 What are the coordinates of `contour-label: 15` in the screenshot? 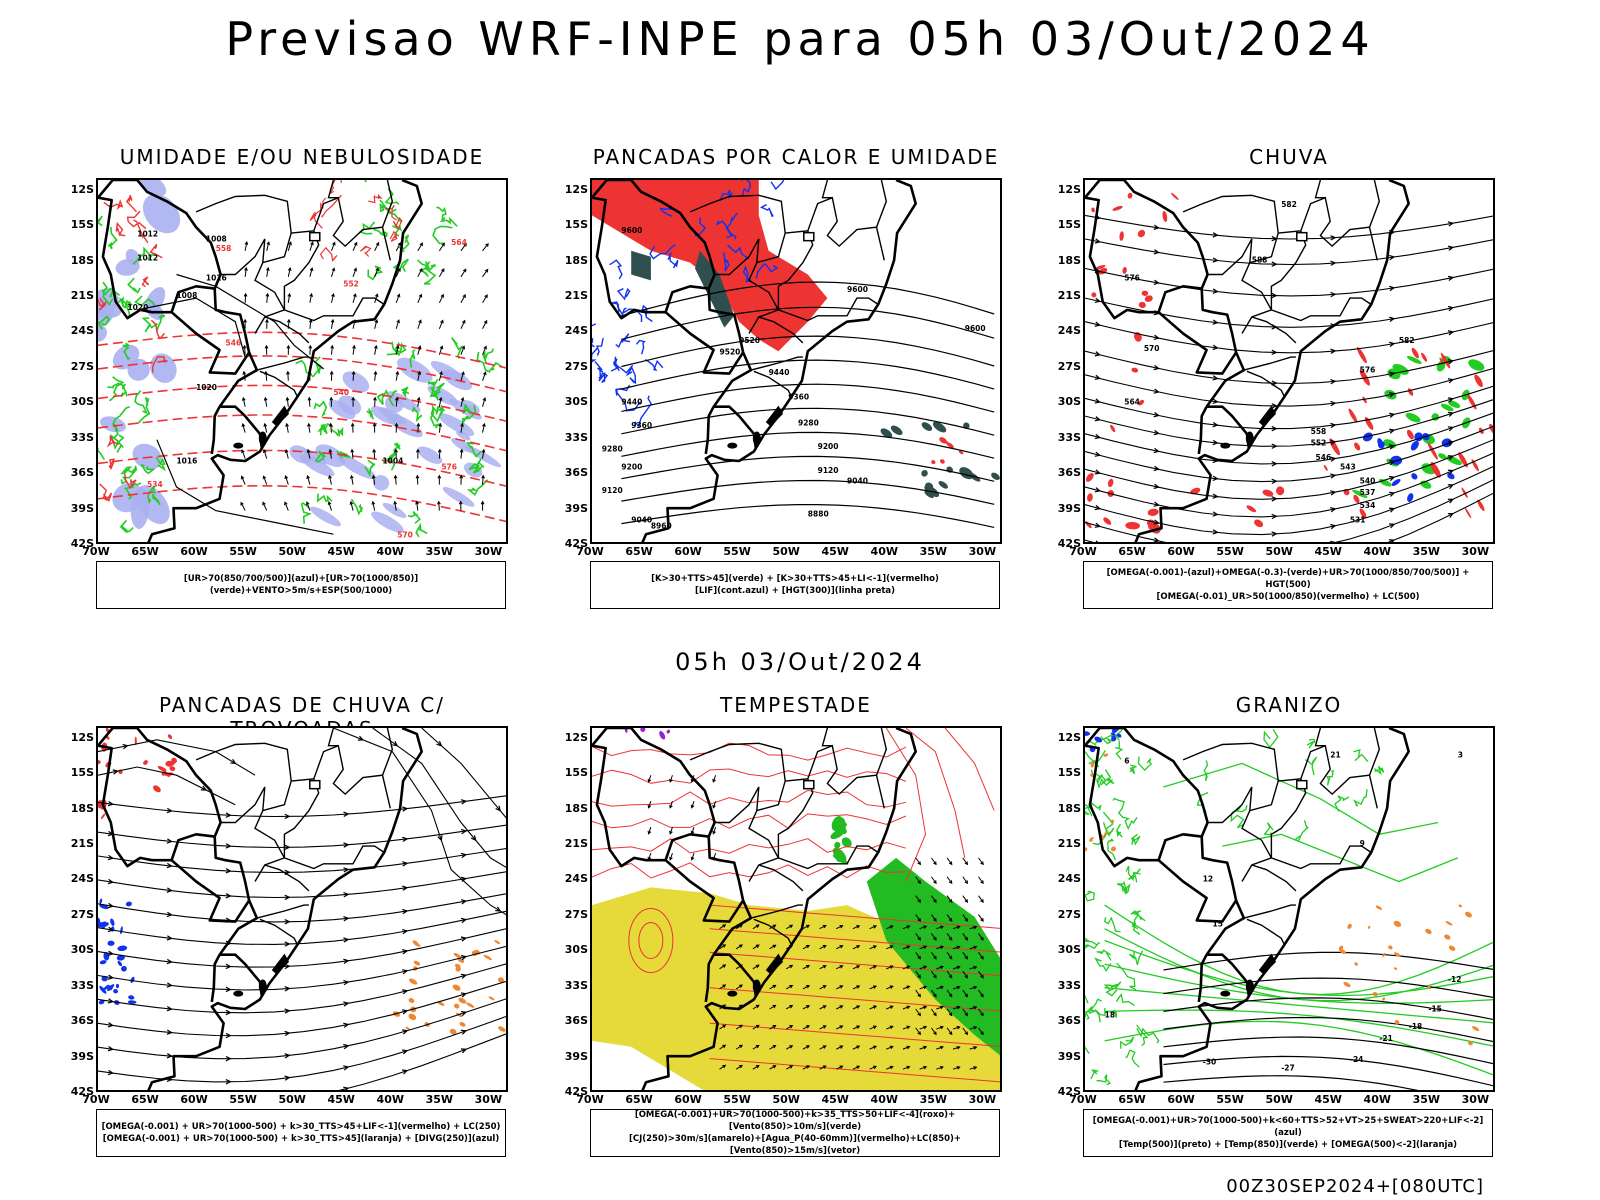 It's located at (1218, 923).